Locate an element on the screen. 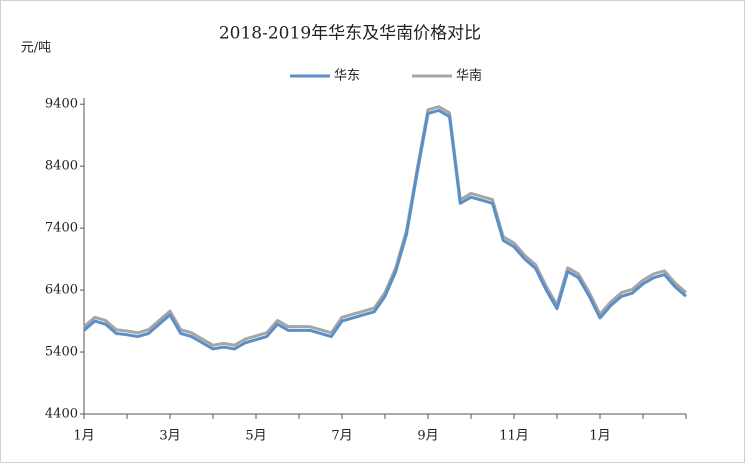  y-tick-label: 5400 is located at coordinates (61, 352).